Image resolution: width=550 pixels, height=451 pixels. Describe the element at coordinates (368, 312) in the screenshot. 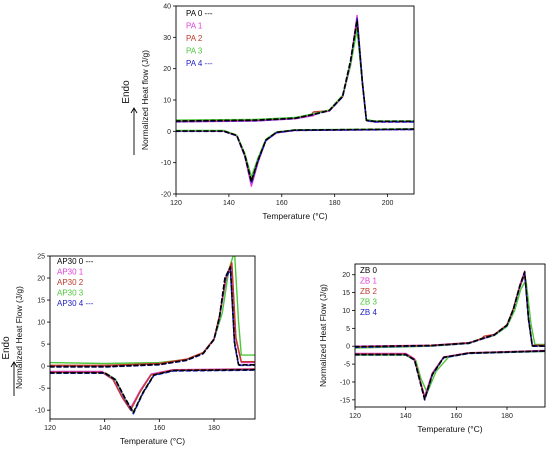

I see `legend-entry: ZB 4` at that location.